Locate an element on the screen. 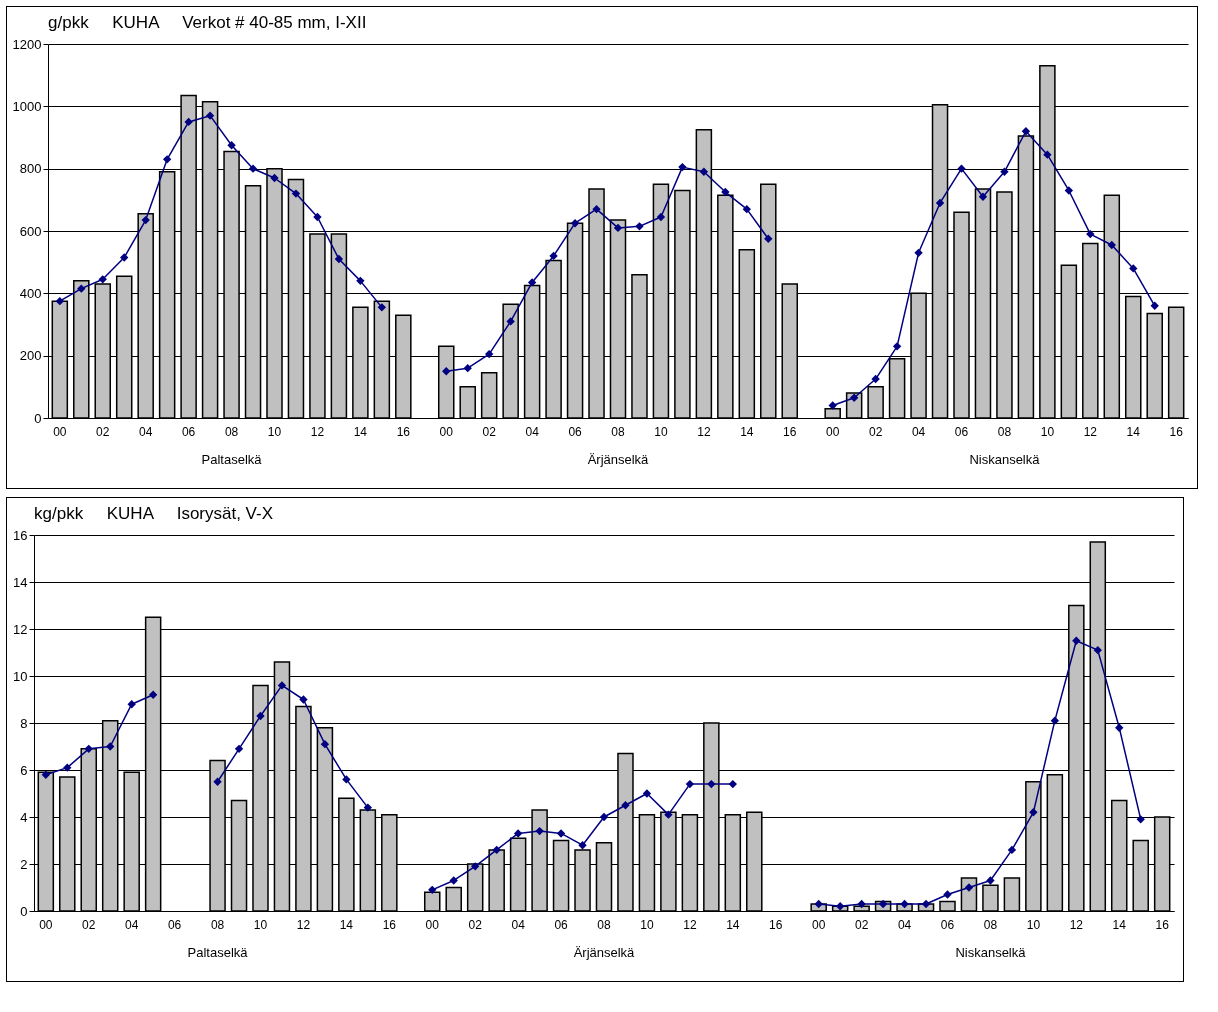 This screenshot has width=1218, height=1012. y-tick-label: 600 is located at coordinates (30, 231).